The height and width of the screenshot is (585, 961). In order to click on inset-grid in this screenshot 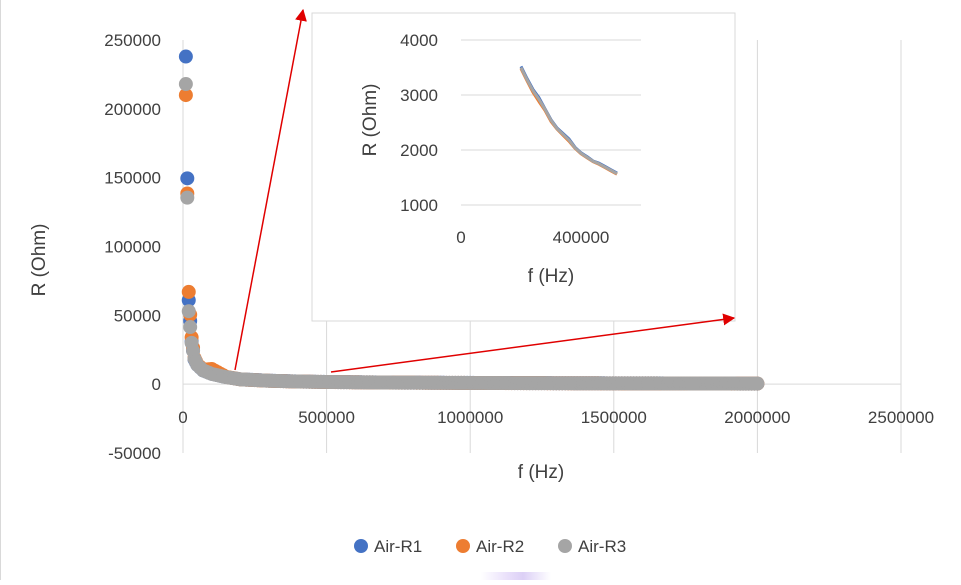, I will do `click(551, 122)`.